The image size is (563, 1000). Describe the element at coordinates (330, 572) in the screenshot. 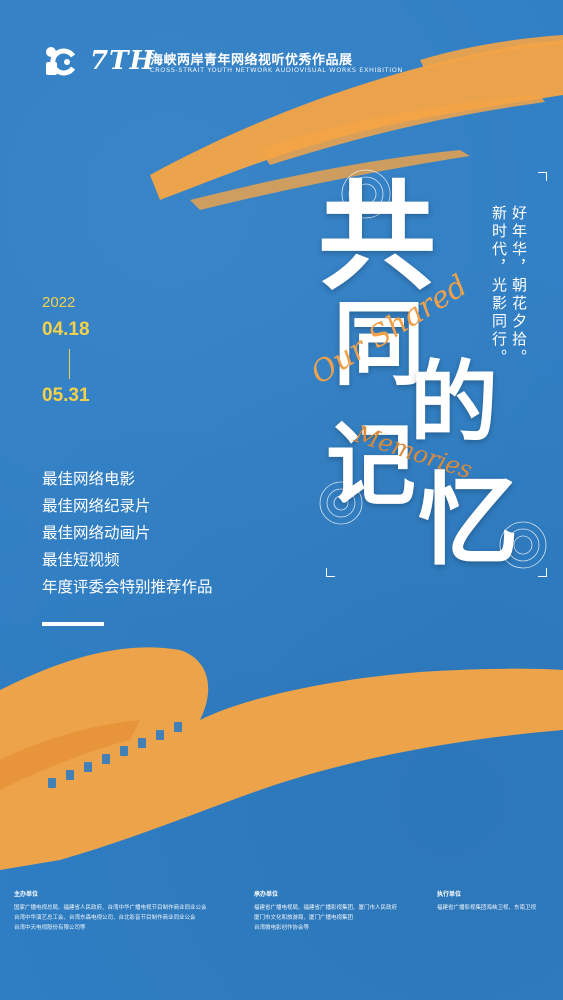

I see `corner-bracket-bottom-left` at that location.